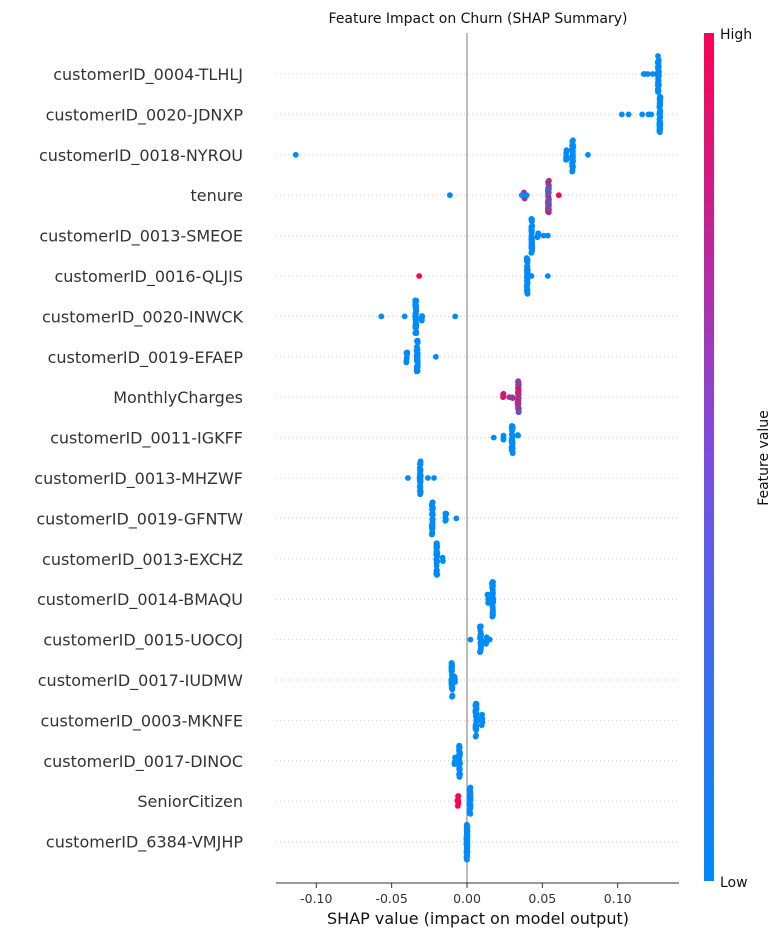 This screenshot has height=940, width=783. What do you see at coordinates (142, 721) in the screenshot?
I see `feature-label: customerID_0003-MKNFE` at bounding box center [142, 721].